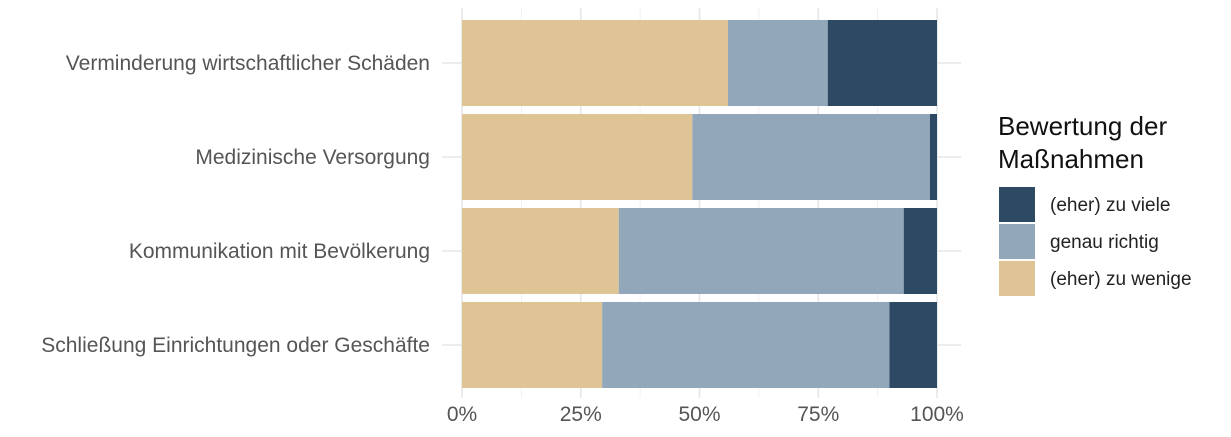 Image resolution: width=1231 pixels, height=437 pixels. I want to click on x-tick-label: 25%, so click(581, 414).